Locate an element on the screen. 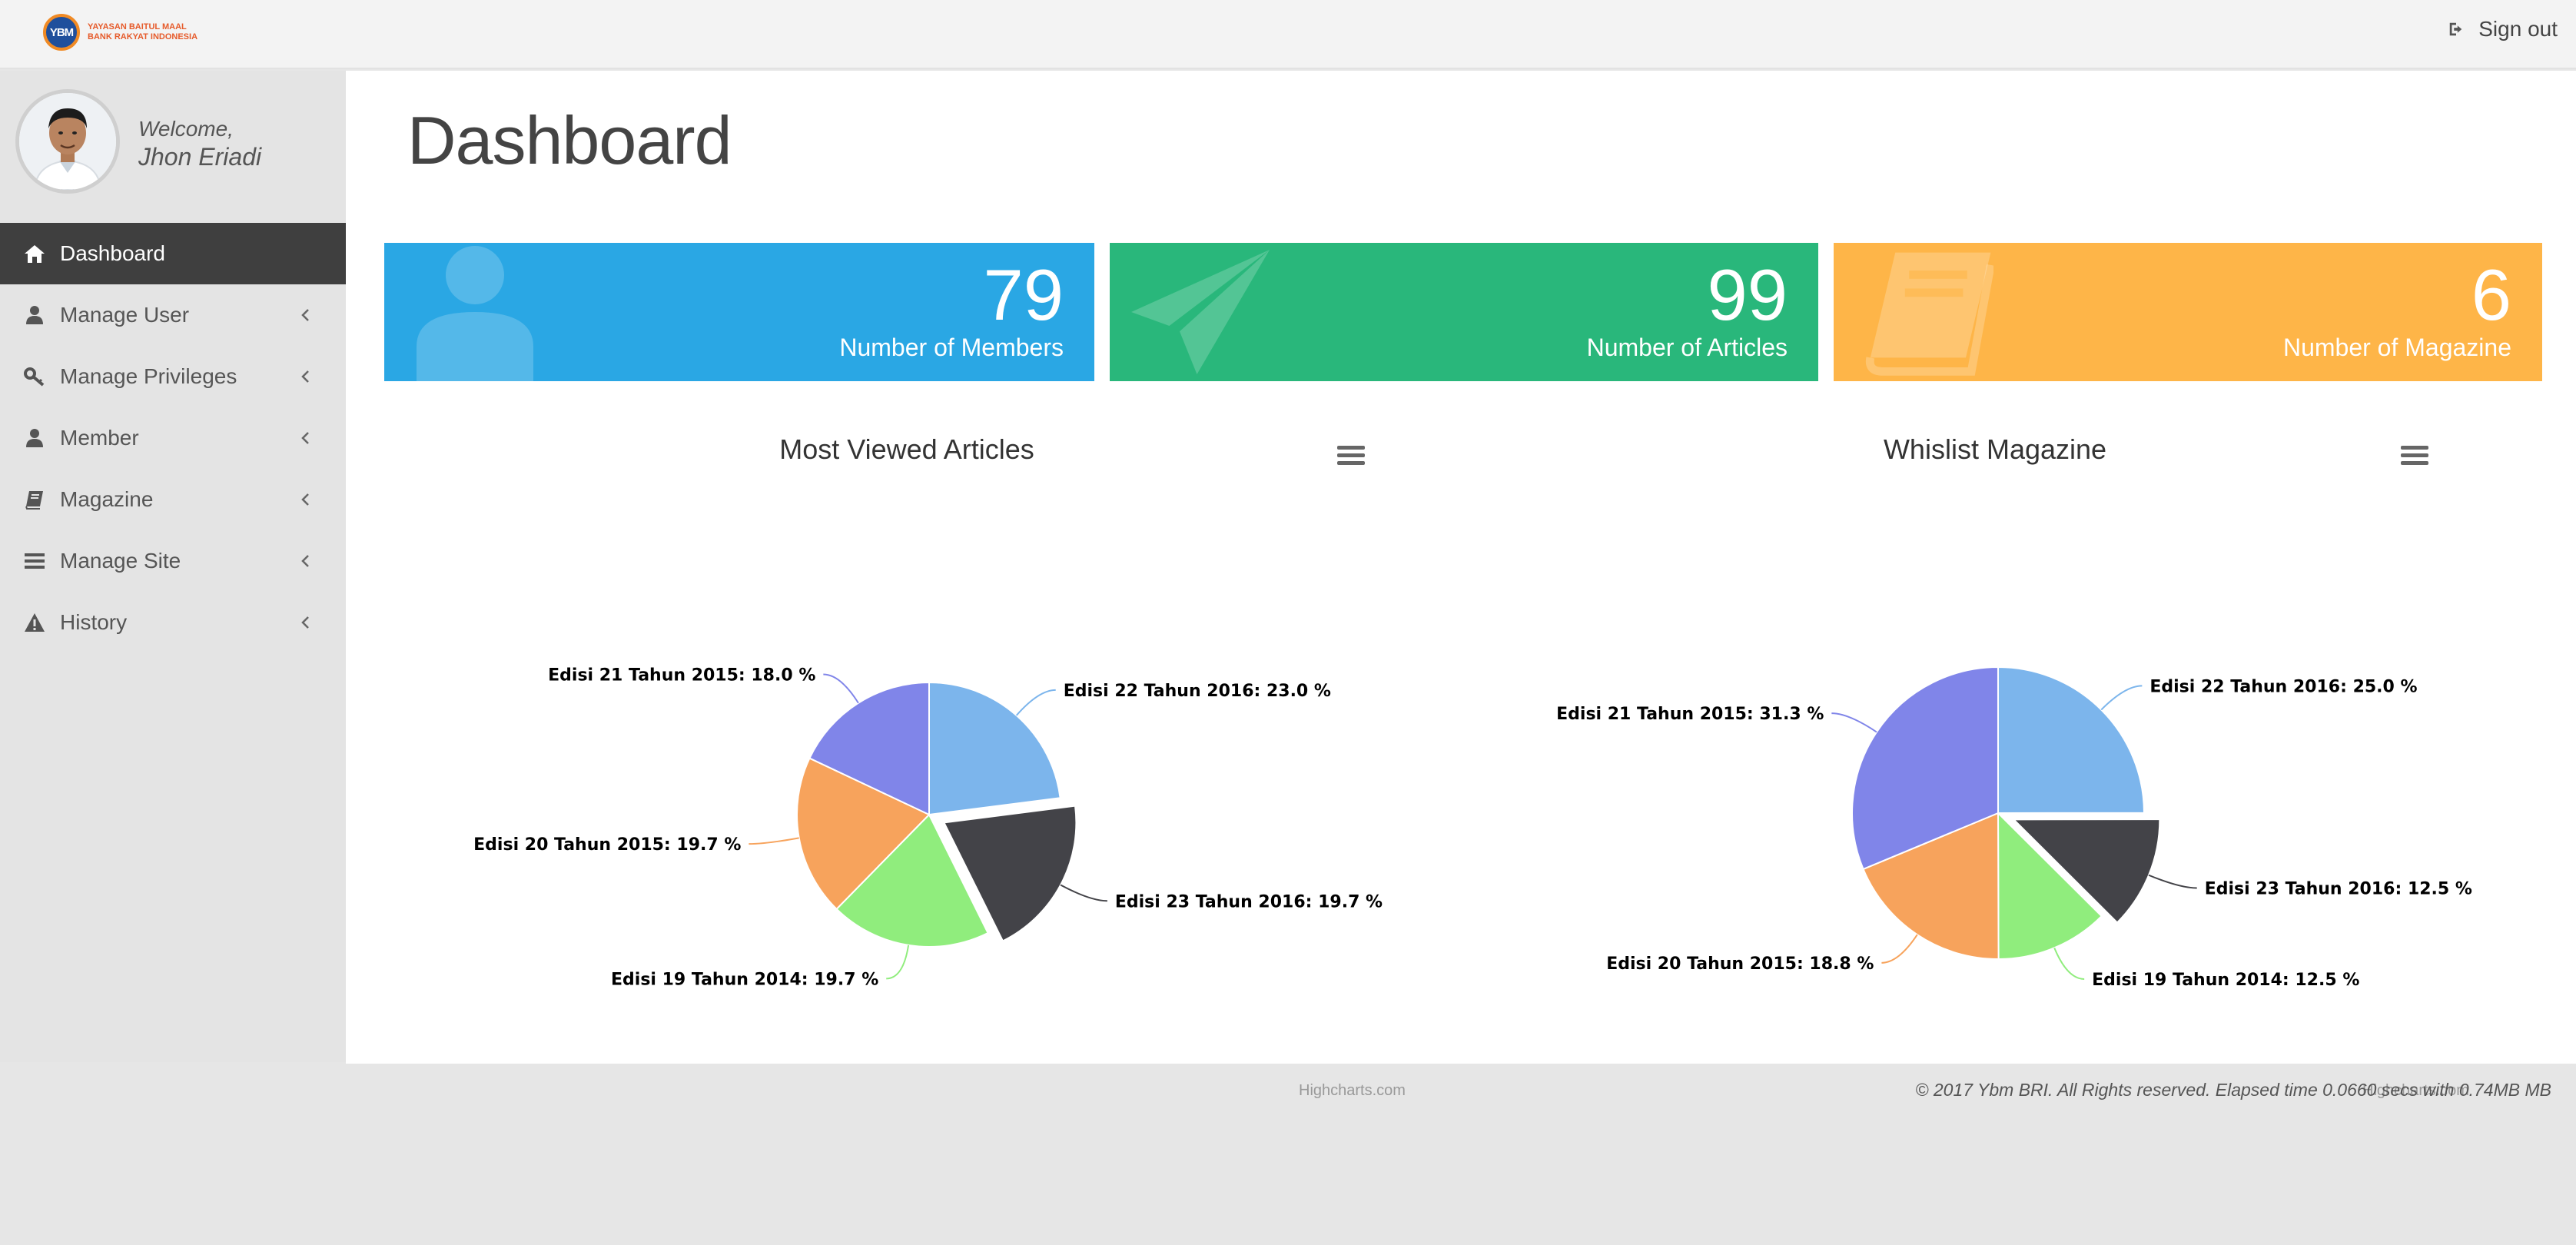 The width and height of the screenshot is (2576, 1245). chart-title: Whislist Magazine is located at coordinates (1995, 449).